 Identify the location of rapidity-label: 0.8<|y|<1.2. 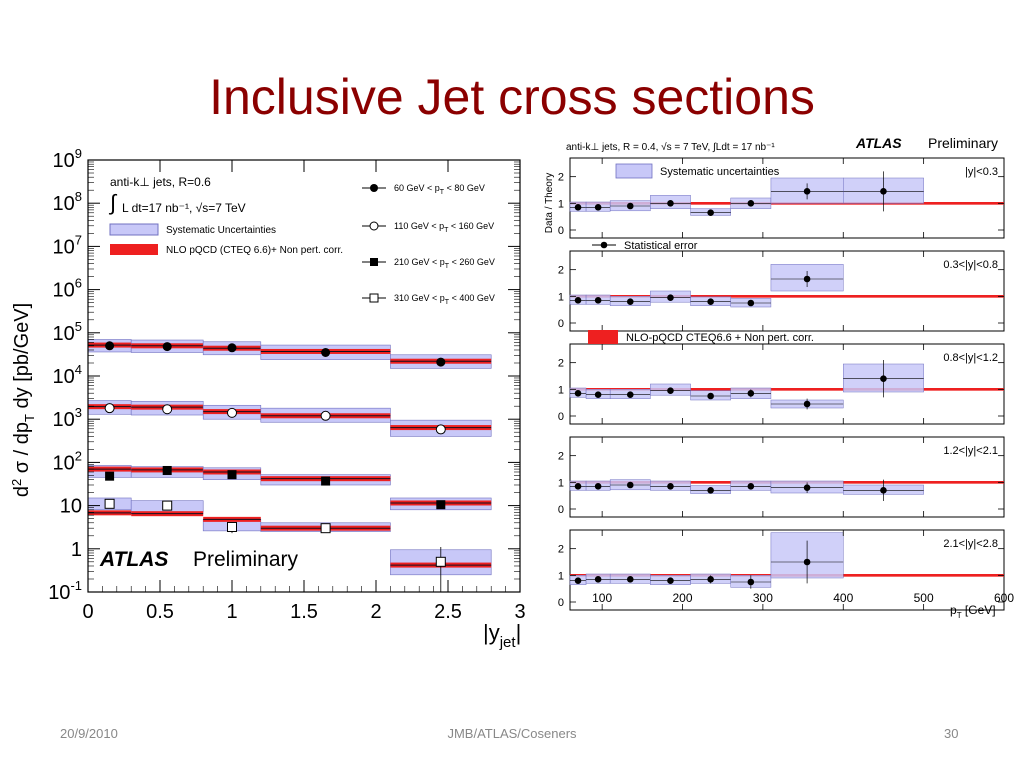
(970, 358).